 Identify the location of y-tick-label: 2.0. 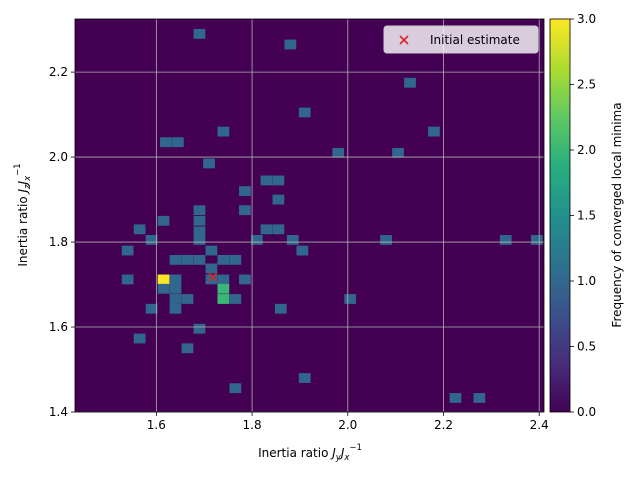
(58, 157).